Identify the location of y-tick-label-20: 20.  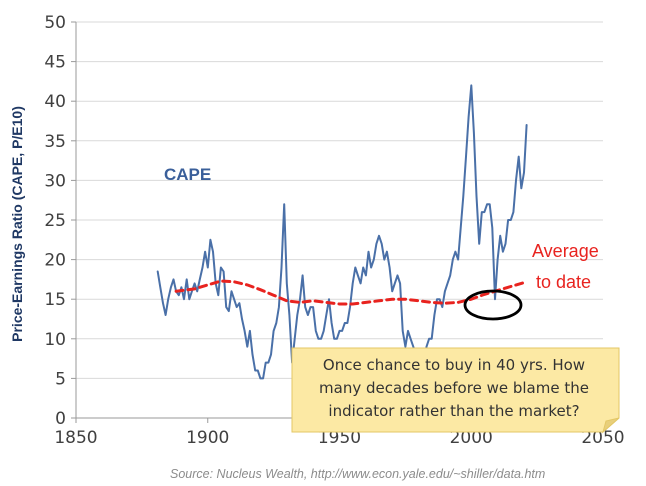
(55, 261).